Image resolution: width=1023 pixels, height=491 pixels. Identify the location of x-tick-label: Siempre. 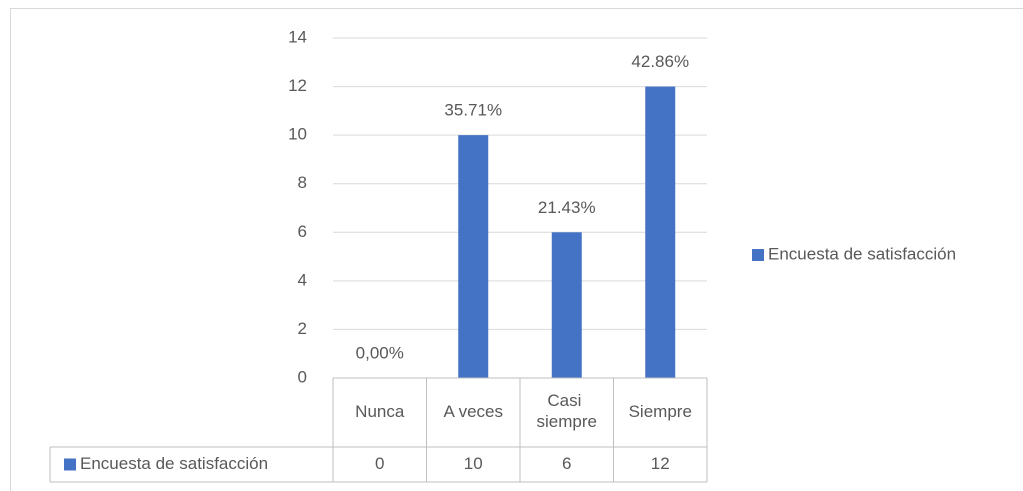
(660, 411).